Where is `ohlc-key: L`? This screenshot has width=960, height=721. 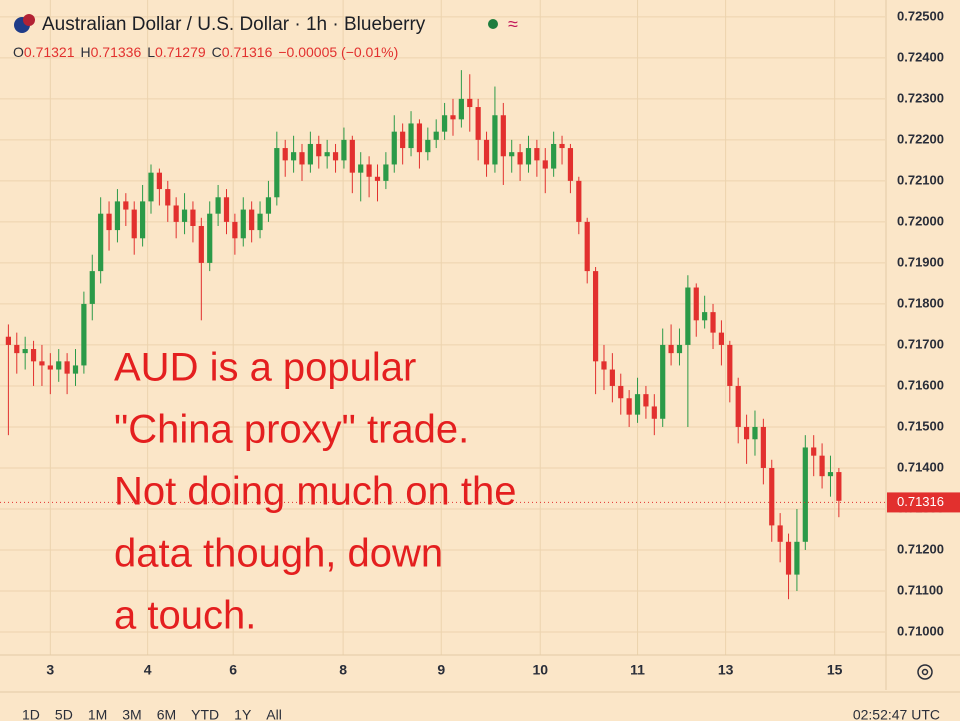 ohlc-key: L is located at coordinates (151, 52).